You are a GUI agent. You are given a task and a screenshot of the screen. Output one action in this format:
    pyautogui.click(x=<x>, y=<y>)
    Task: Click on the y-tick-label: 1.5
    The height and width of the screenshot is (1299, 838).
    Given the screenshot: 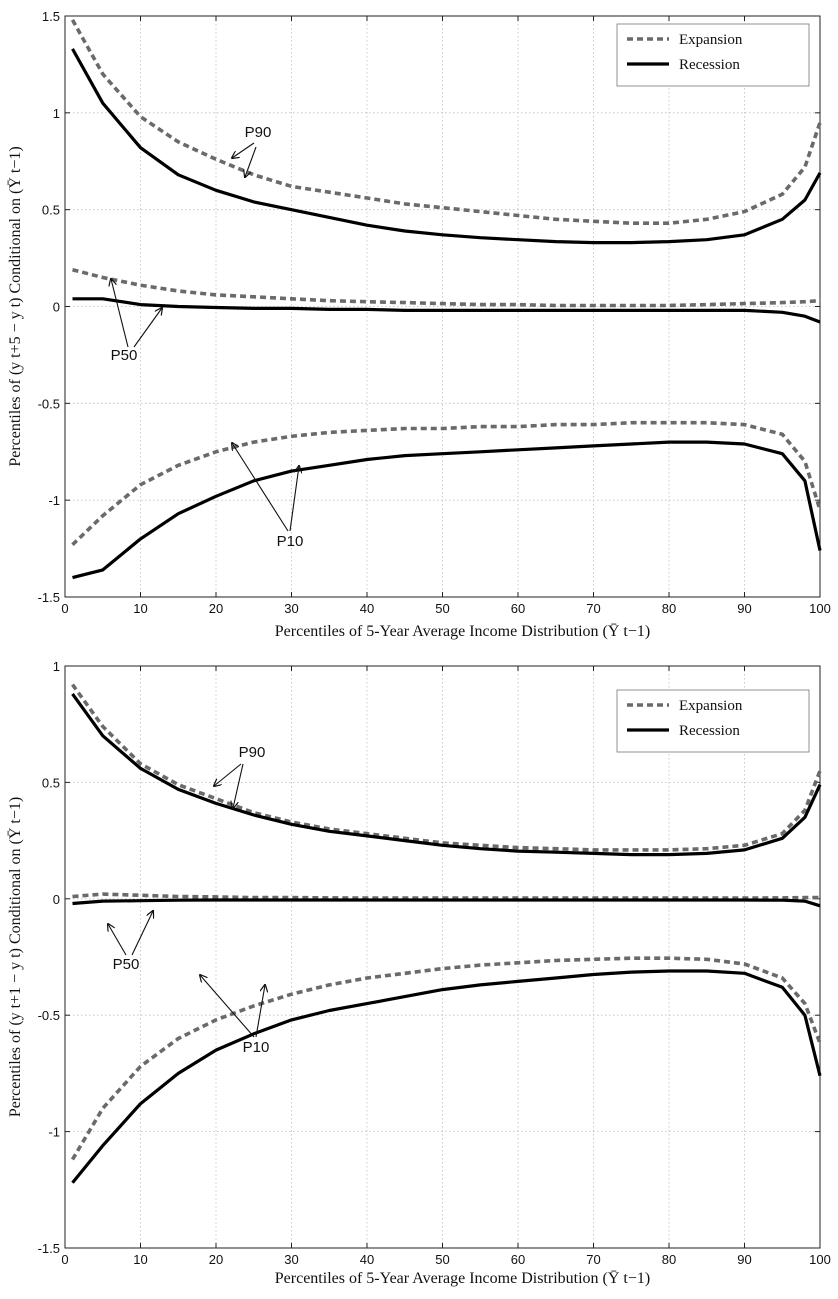 What is the action you would take?
    pyautogui.click(x=51, y=16)
    